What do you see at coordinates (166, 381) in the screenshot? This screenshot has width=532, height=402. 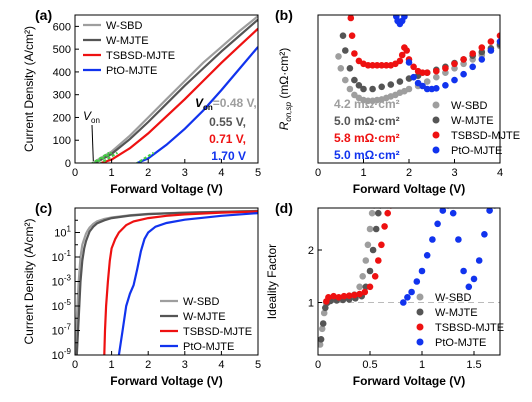 I see `x-axis-label: Forward Voltage (V)` at bounding box center [166, 381].